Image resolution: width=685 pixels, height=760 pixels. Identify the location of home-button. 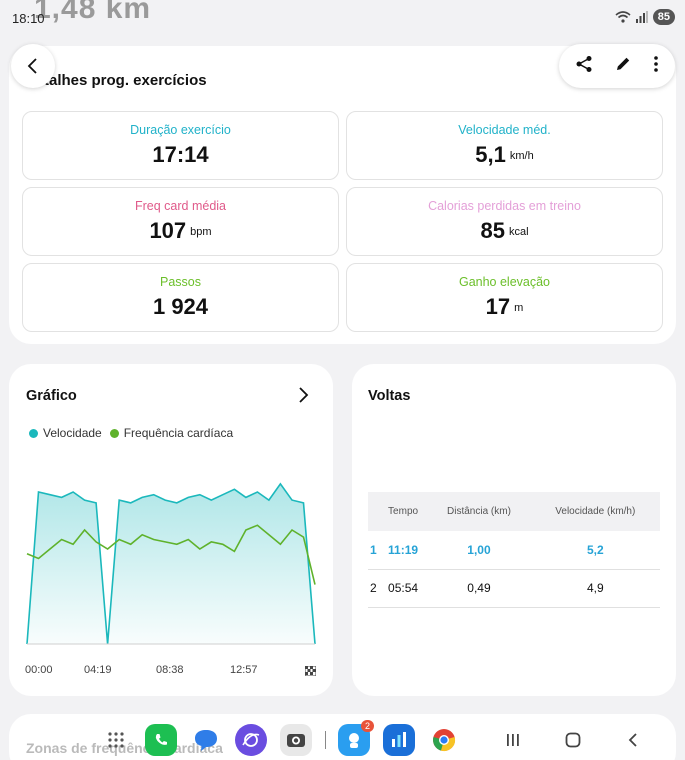
(573, 740).